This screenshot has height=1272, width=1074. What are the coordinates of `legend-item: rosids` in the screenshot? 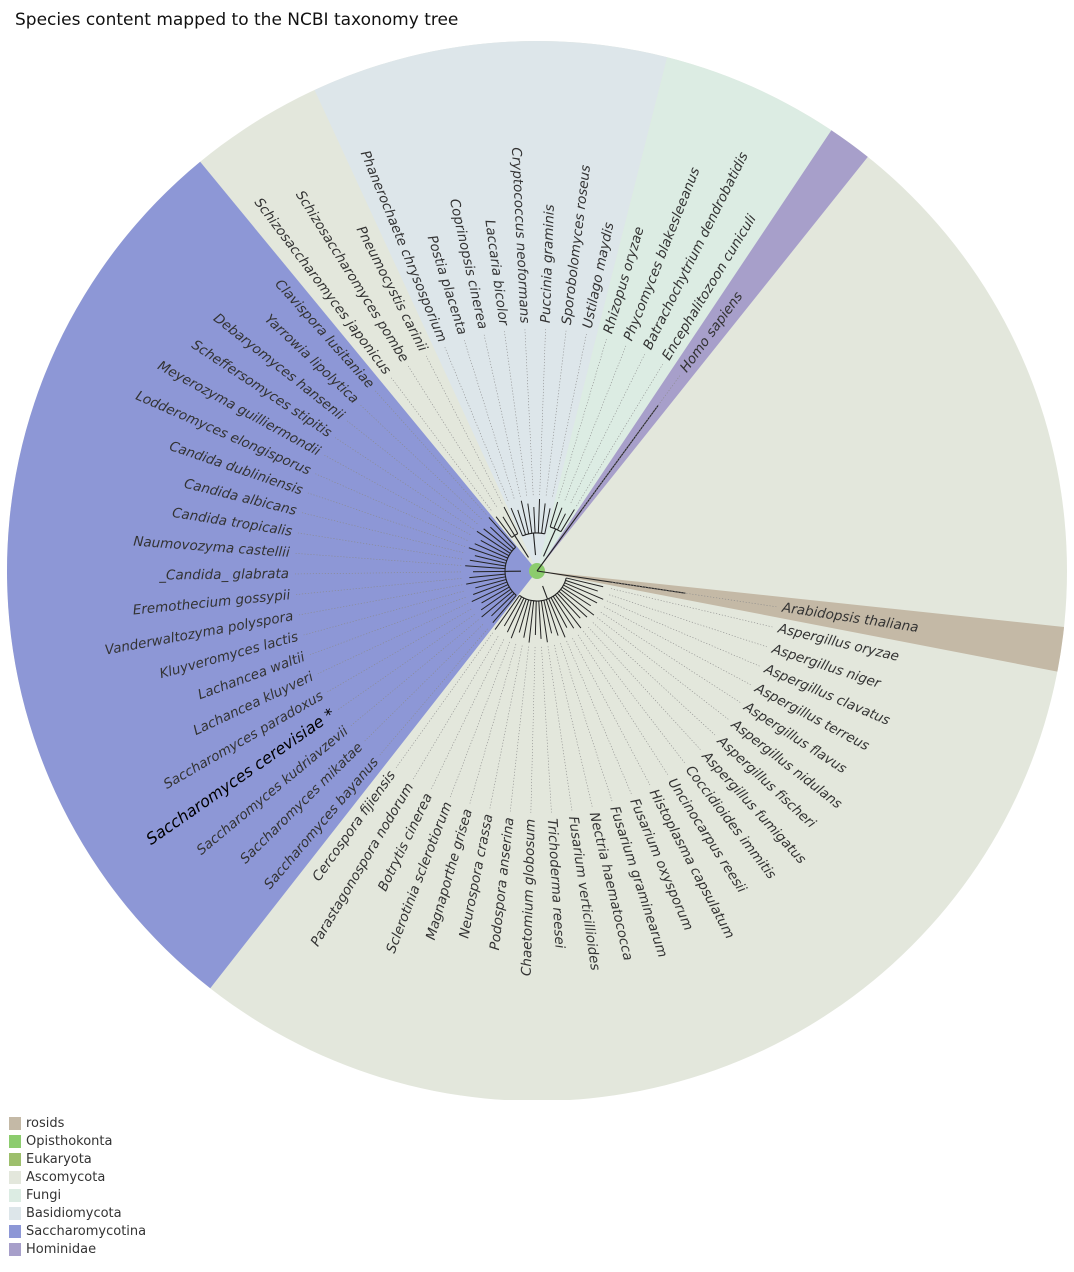 It's located at (77, 1123).